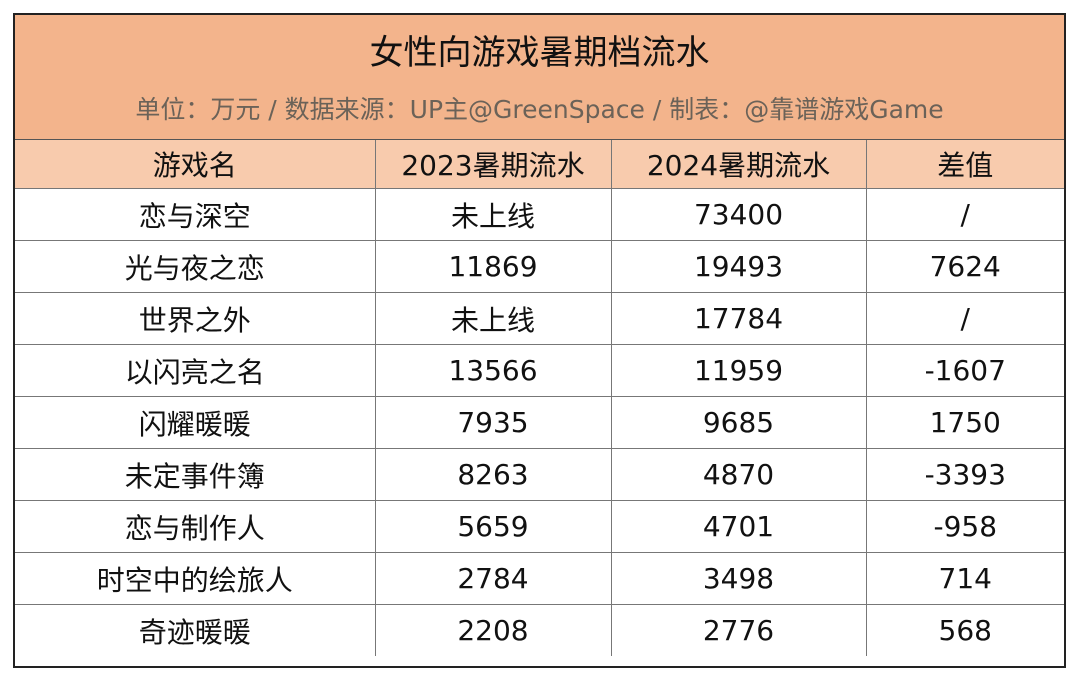 The height and width of the screenshot is (682, 1080). I want to click on table-row: 时空中的绘旅人 2784 3498 714, so click(539, 578).